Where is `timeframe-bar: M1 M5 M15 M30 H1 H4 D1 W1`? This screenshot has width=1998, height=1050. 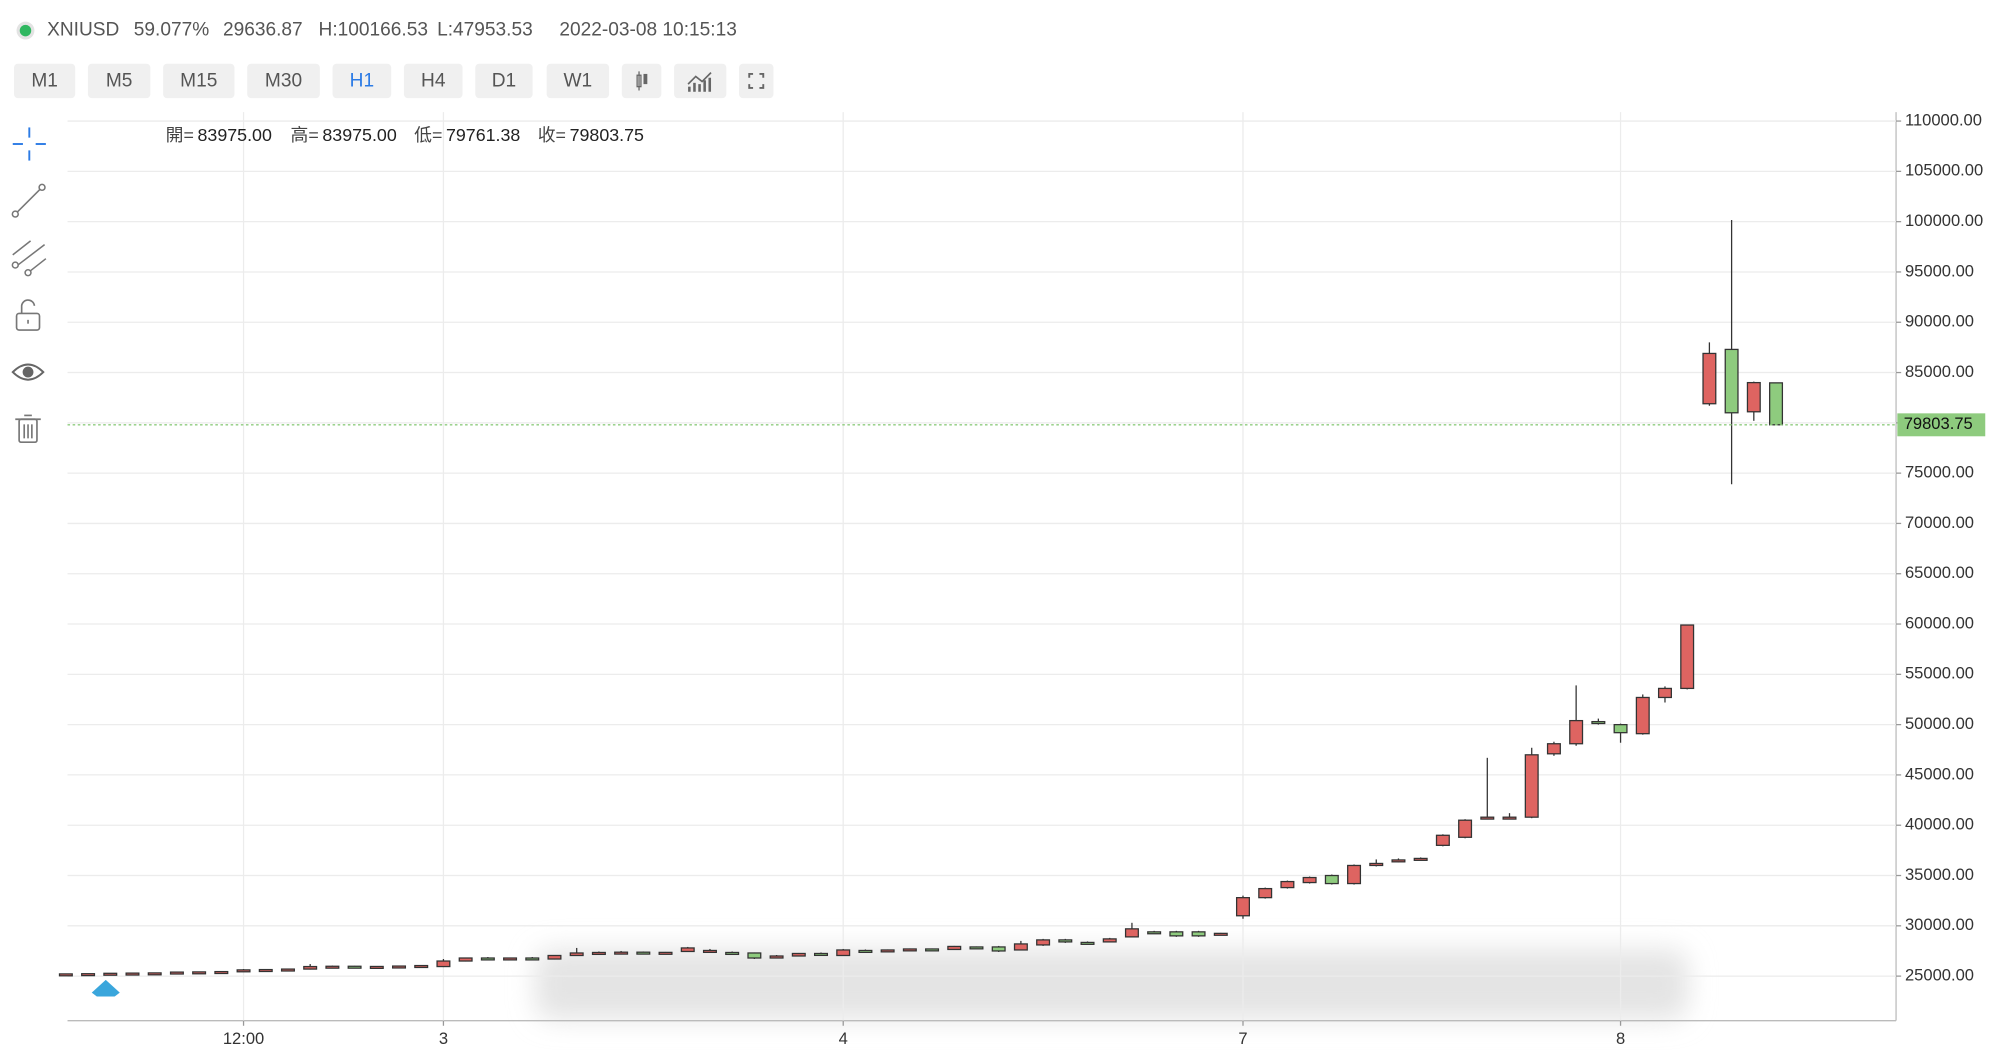 timeframe-bar: M1 M5 M15 M30 H1 H4 D1 W1 is located at coordinates (312, 81).